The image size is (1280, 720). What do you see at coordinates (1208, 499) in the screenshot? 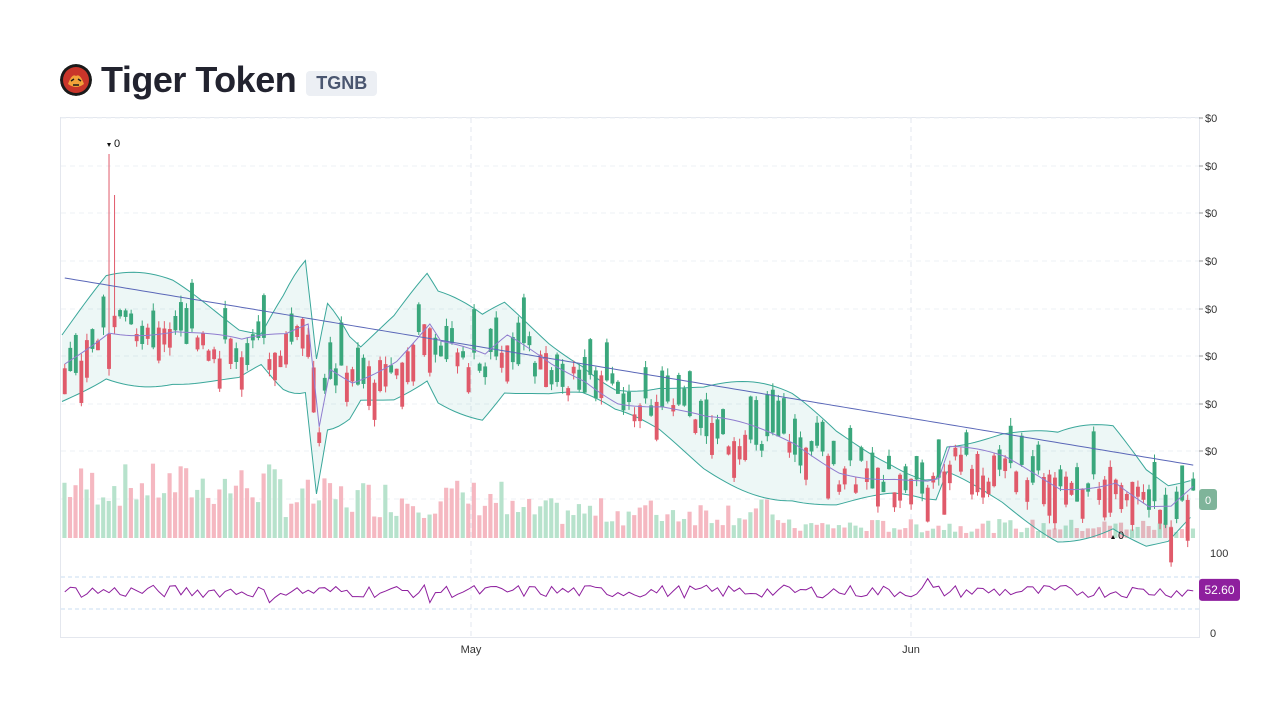
I see `last-price-badge` at bounding box center [1208, 499].